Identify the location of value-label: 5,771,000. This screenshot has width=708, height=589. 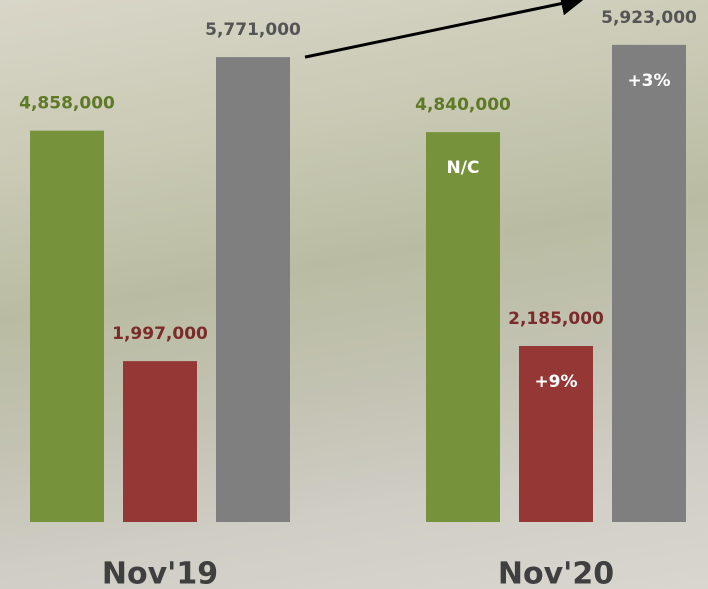
(253, 30).